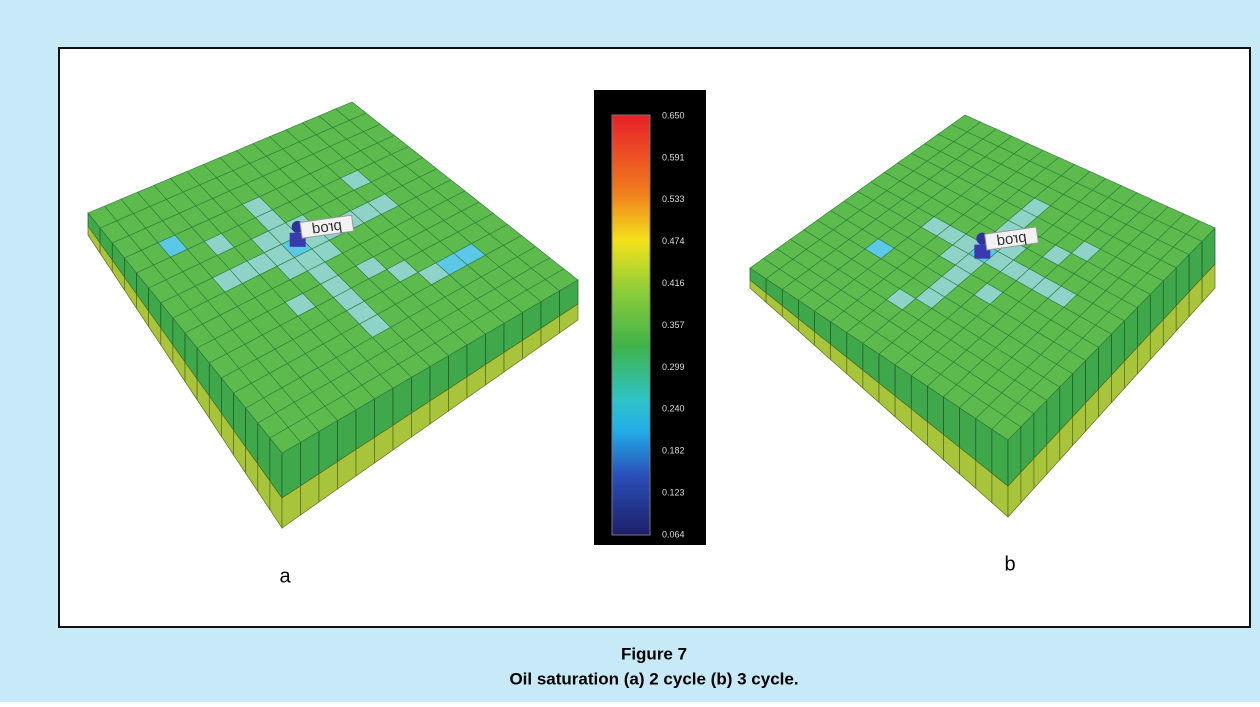 This screenshot has width=1260, height=707. I want to click on panel-label: a, so click(285, 576).